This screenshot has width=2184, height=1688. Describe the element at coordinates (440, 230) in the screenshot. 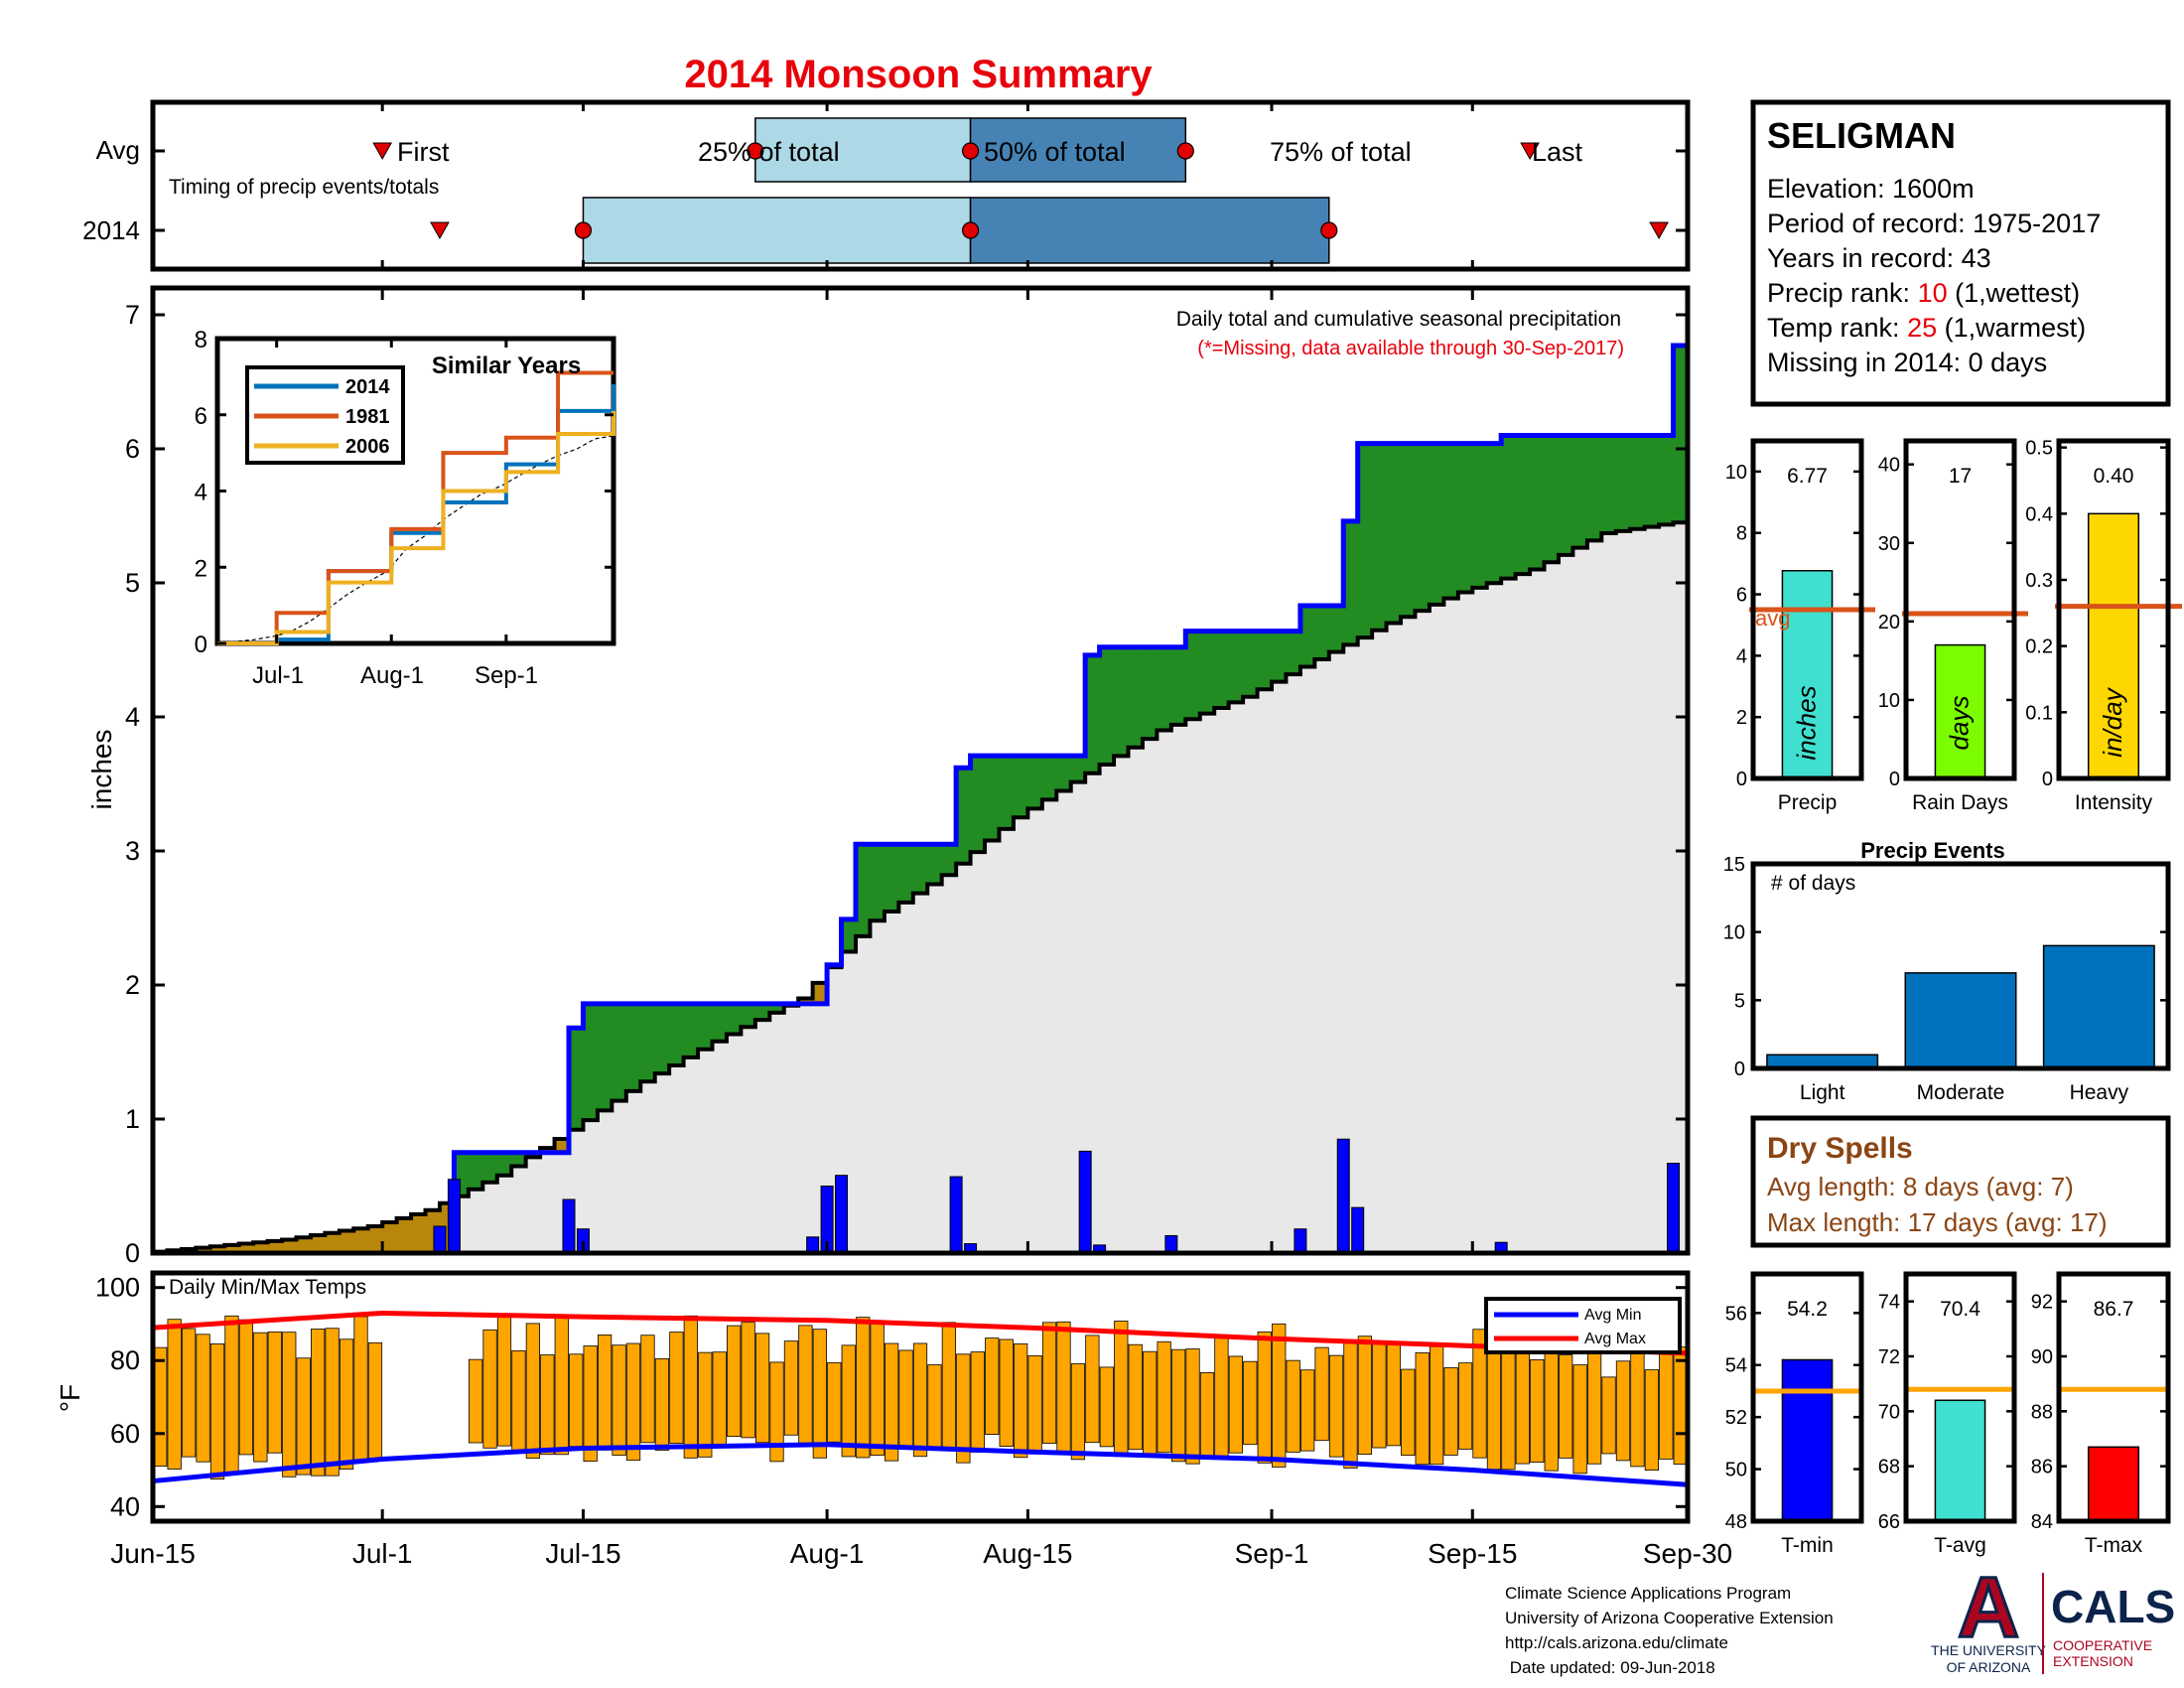

I see `timing-2014-endpoint-marker` at that location.